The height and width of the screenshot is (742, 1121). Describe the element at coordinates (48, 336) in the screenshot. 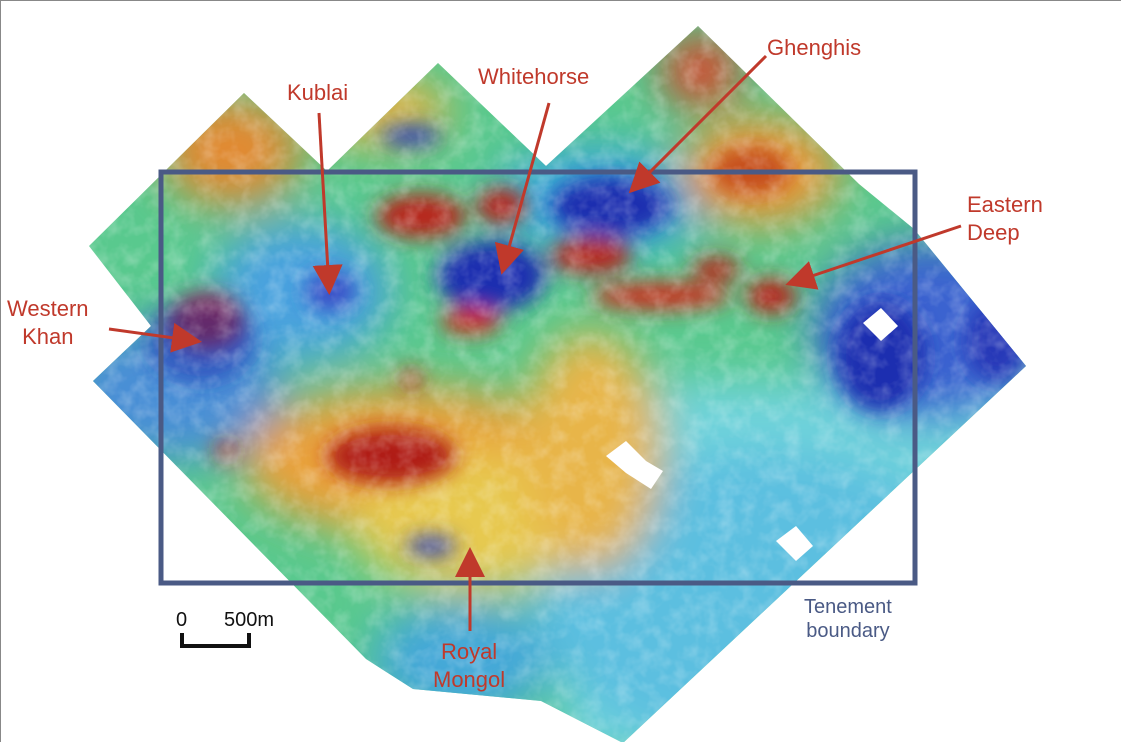

I see `western-khan-label-line2: Khan` at that location.